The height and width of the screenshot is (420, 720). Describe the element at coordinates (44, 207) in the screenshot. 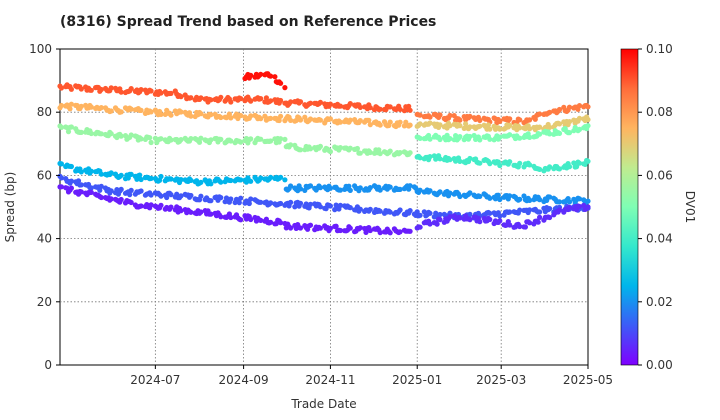

I see `y-axis-ticks: 0 20 40 60 80 100` at that location.